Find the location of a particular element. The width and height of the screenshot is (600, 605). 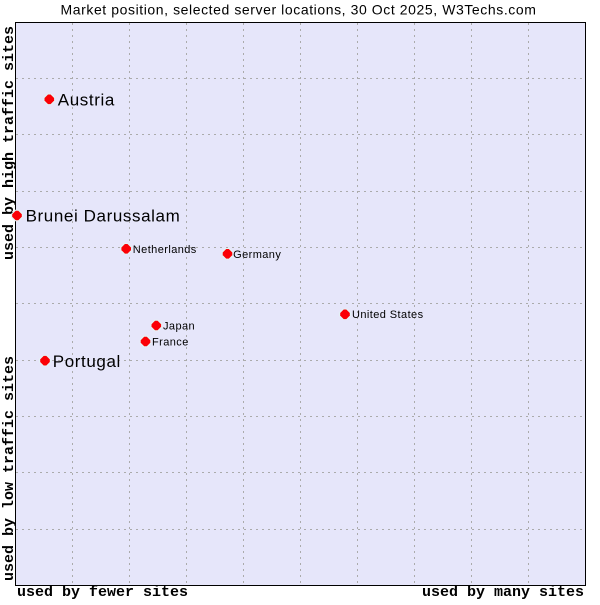

svg-text: France is located at coordinates (170, 343).